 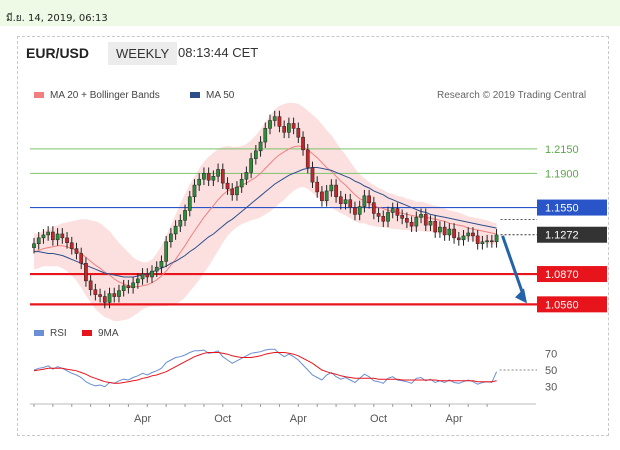 I want to click on current-price-tag, so click(x=572, y=234).